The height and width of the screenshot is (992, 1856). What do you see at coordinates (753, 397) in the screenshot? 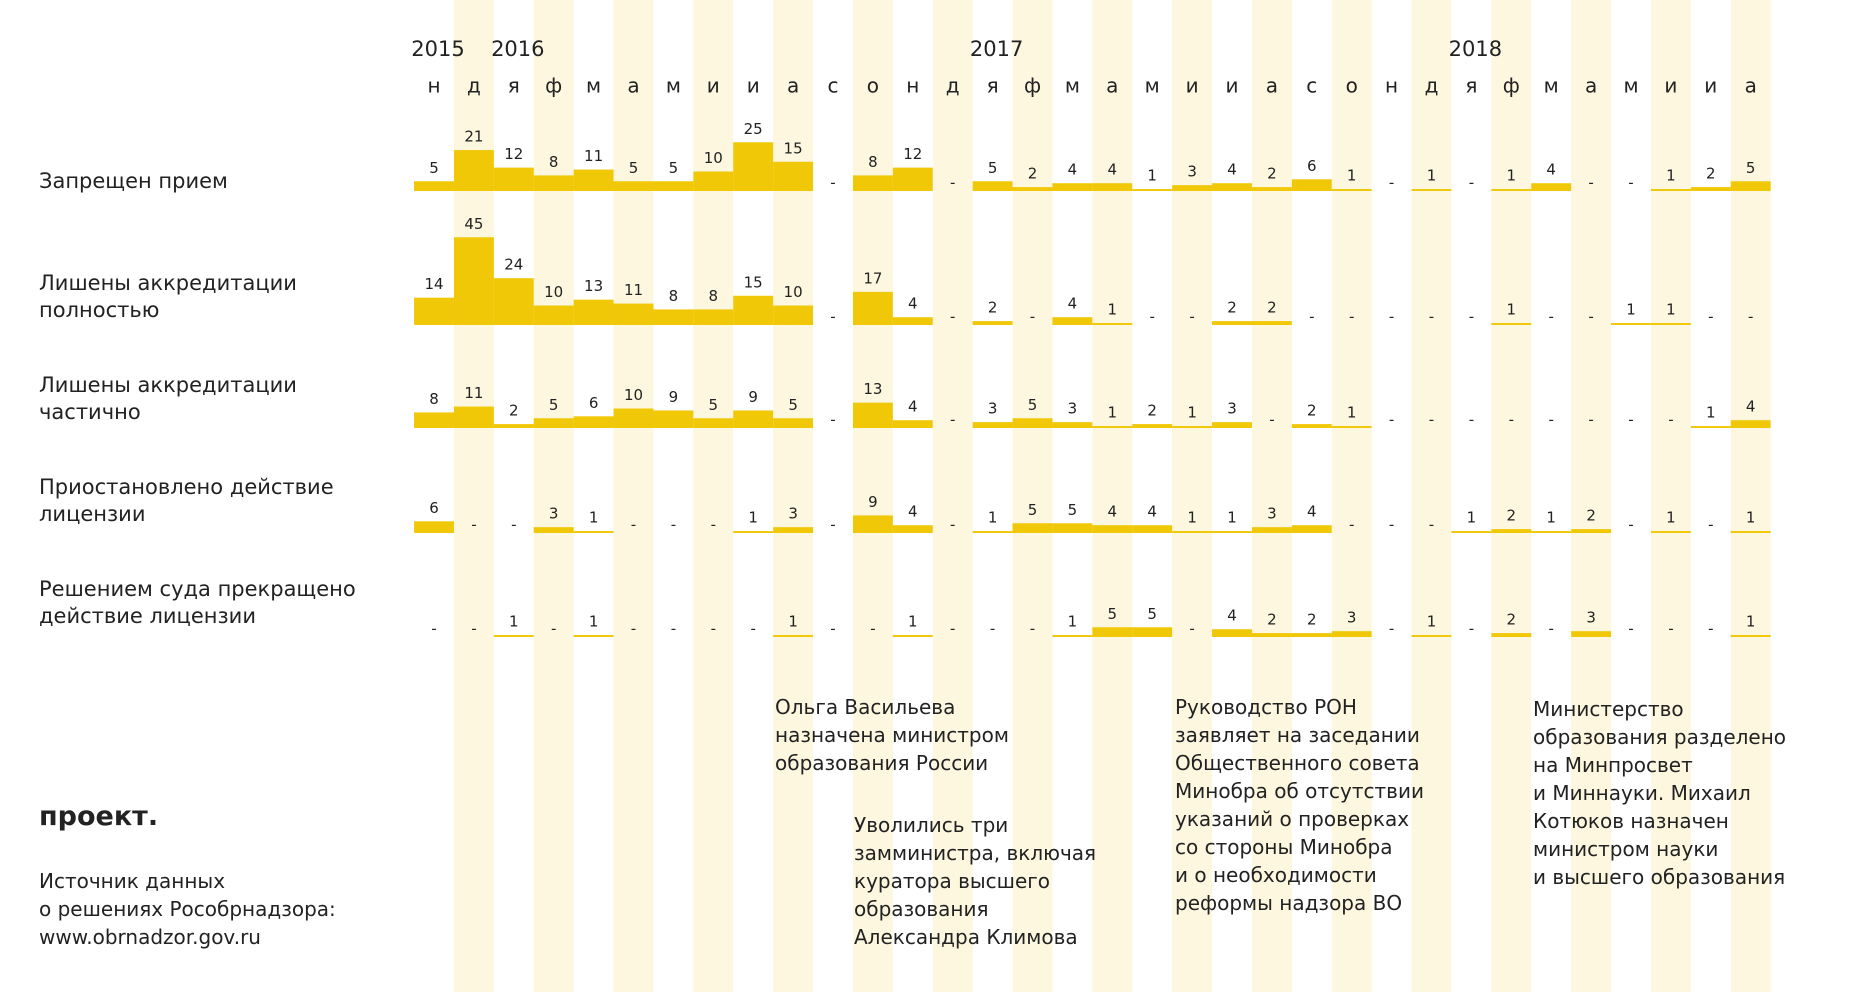
I see `value-label: 9` at bounding box center [753, 397].